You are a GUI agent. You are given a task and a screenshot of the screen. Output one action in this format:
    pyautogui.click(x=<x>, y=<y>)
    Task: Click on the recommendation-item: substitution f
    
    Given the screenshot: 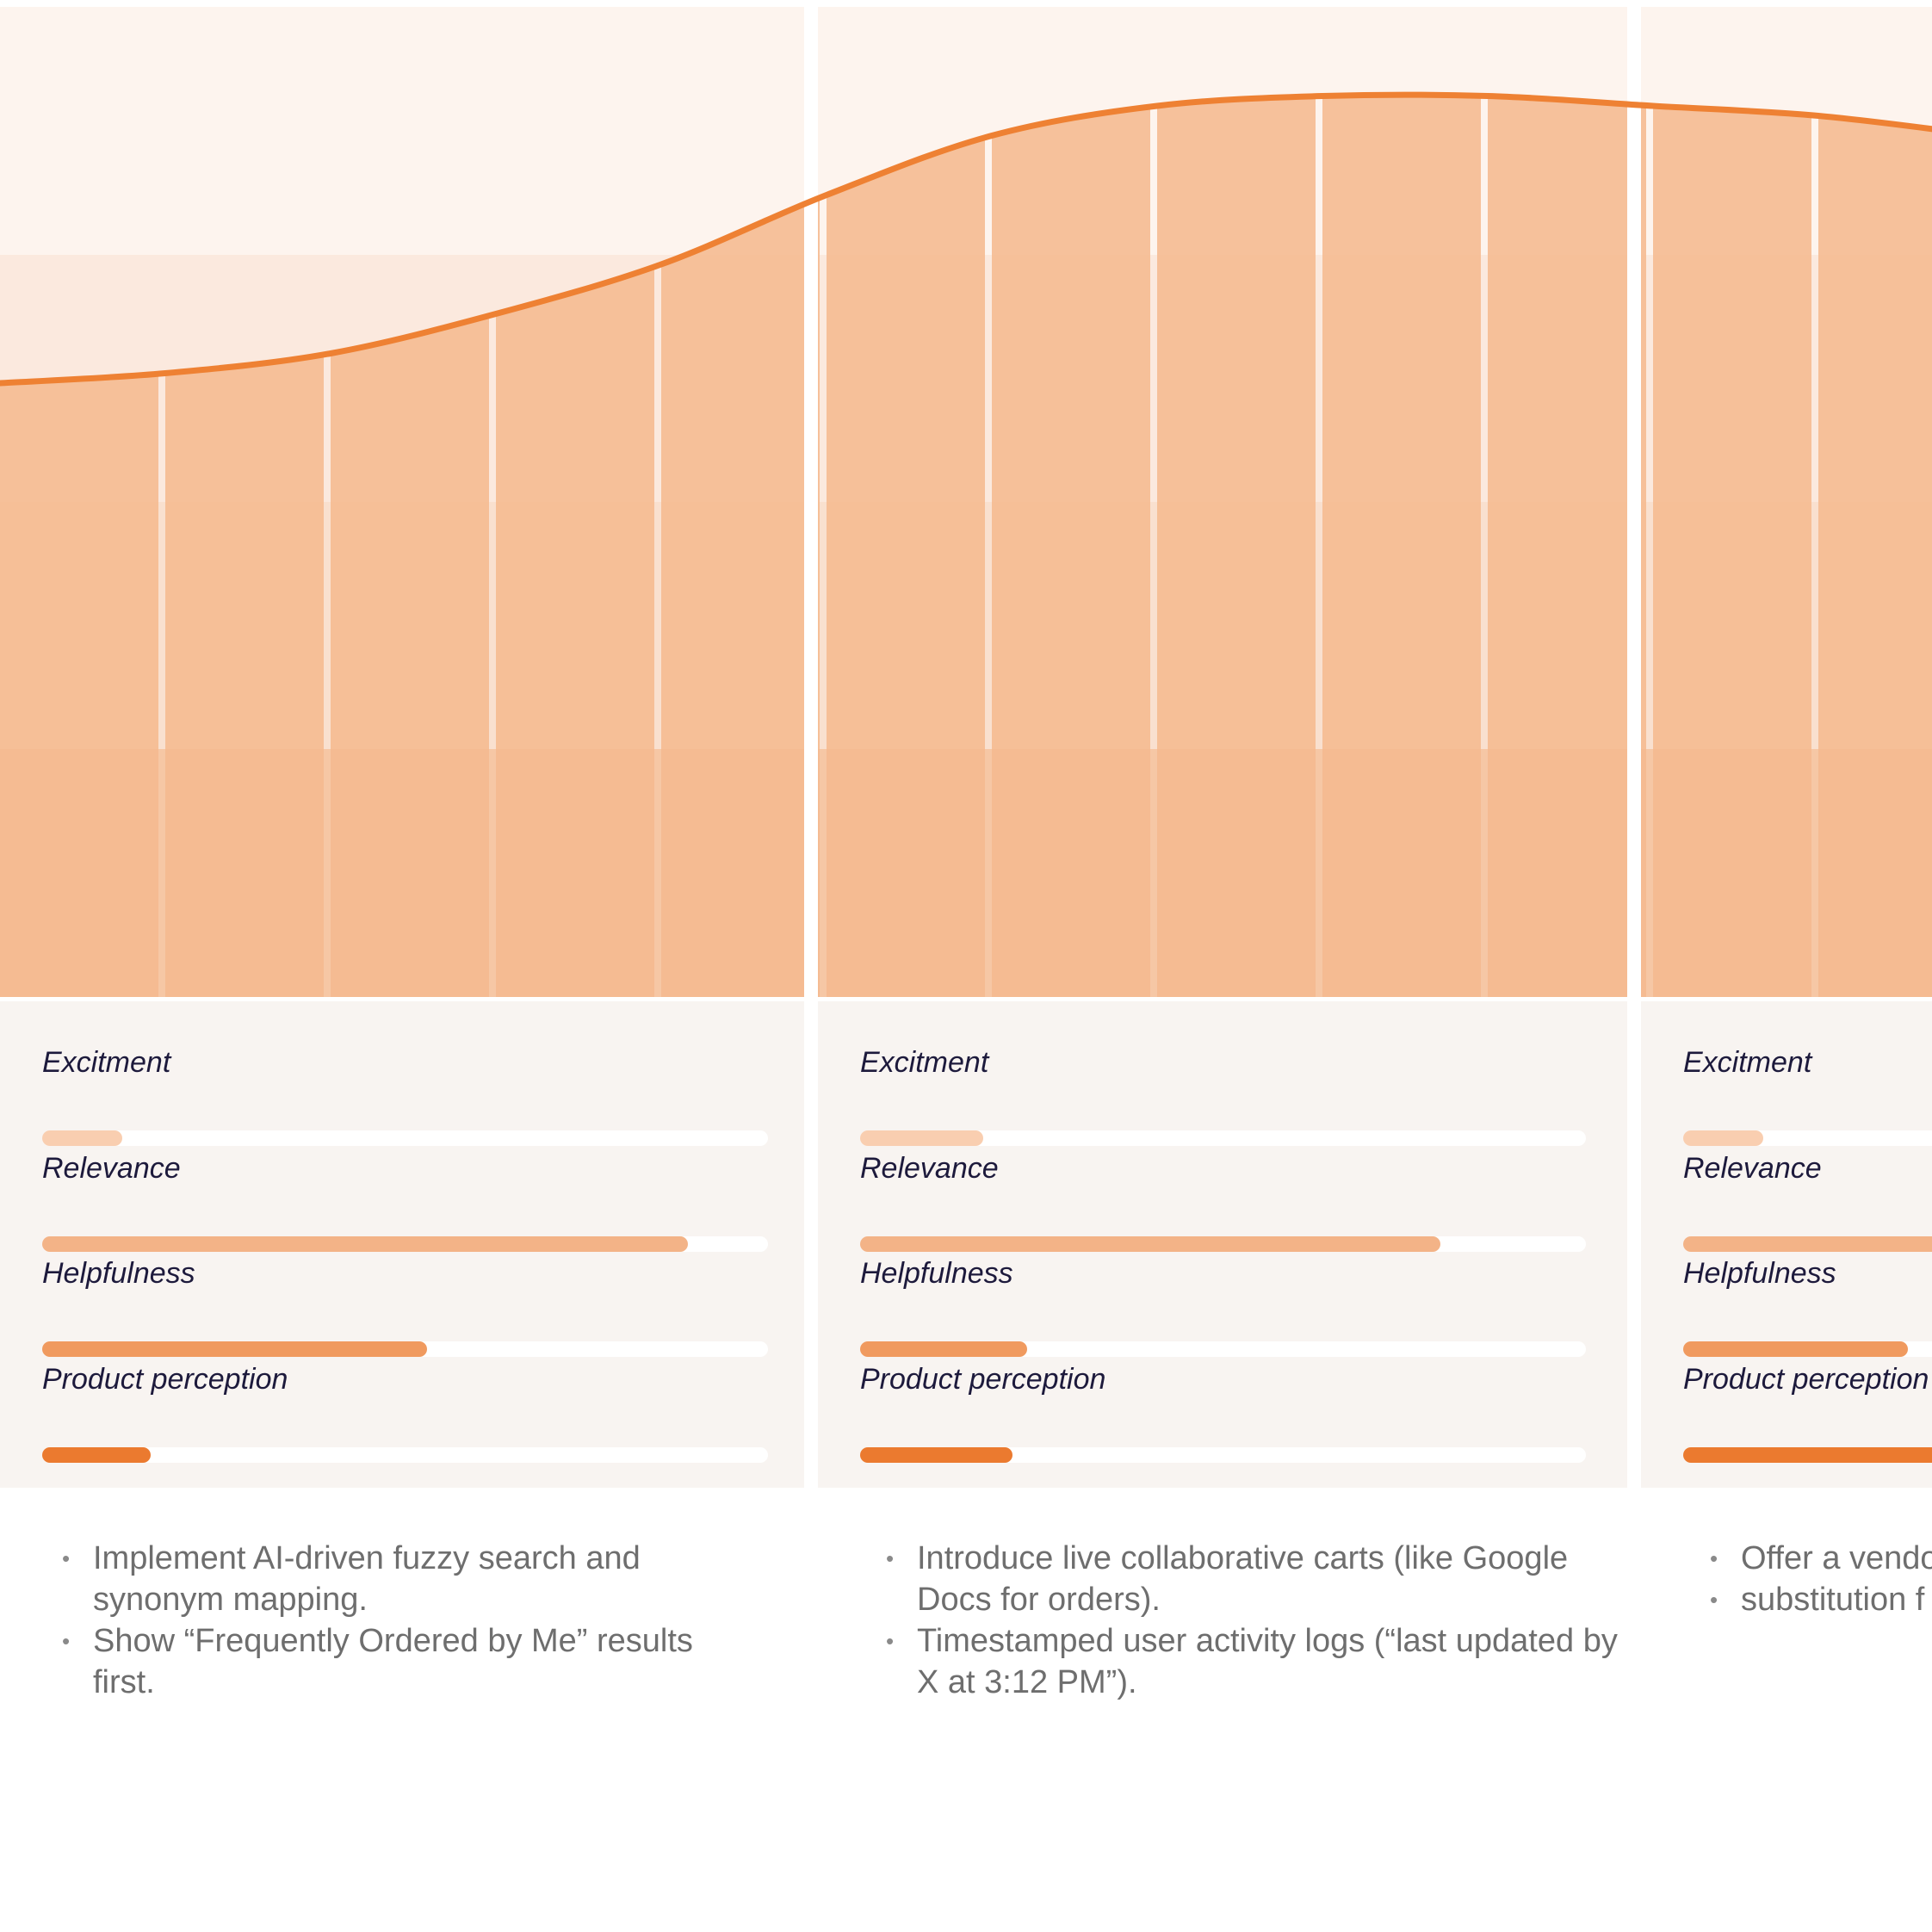 What is the action you would take?
    pyautogui.click(x=1812, y=1599)
    